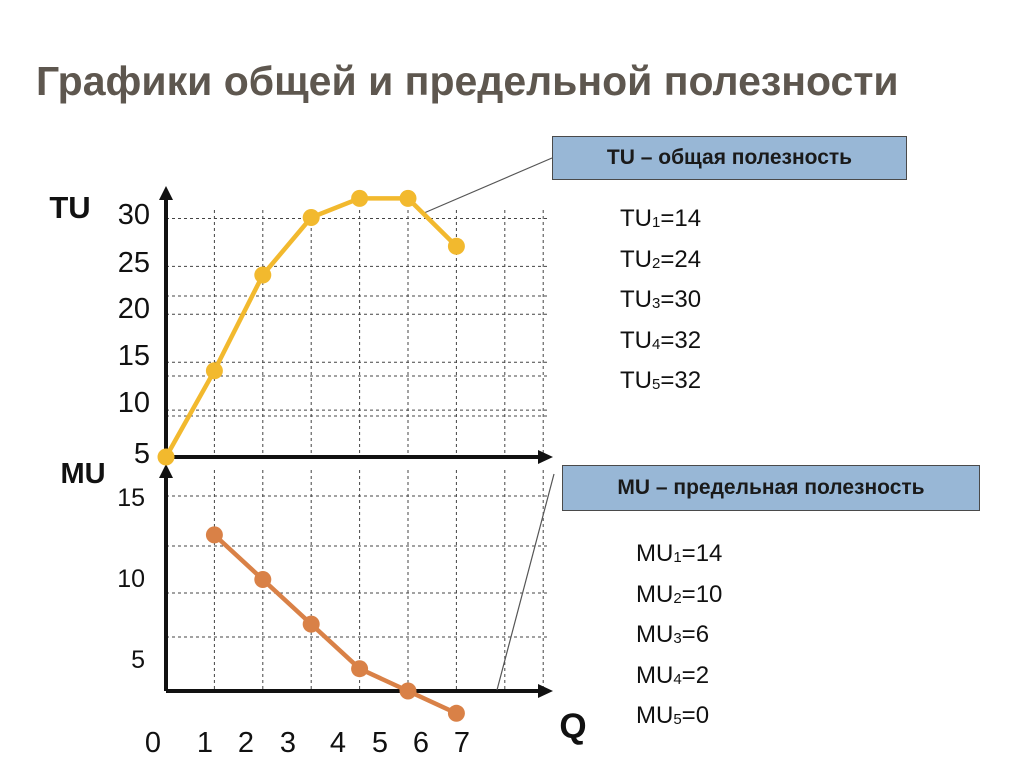 Image resolution: width=1024 pixels, height=768 pixels. What do you see at coordinates (421, 743) in the screenshot?
I see `x-tick-label: 6` at bounding box center [421, 743].